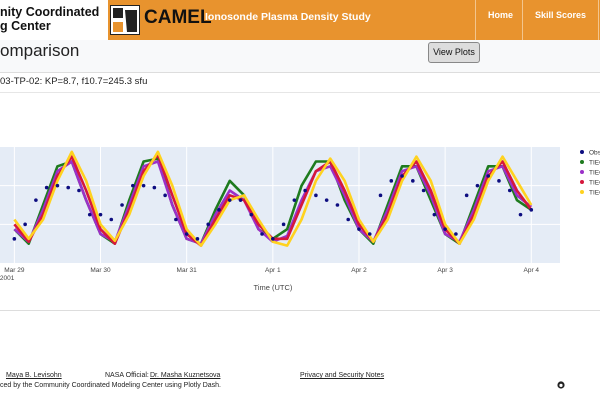 This screenshot has height=400, width=600. What do you see at coordinates (273, 270) in the screenshot?
I see `x-tick-label: Apr 1` at bounding box center [273, 270].